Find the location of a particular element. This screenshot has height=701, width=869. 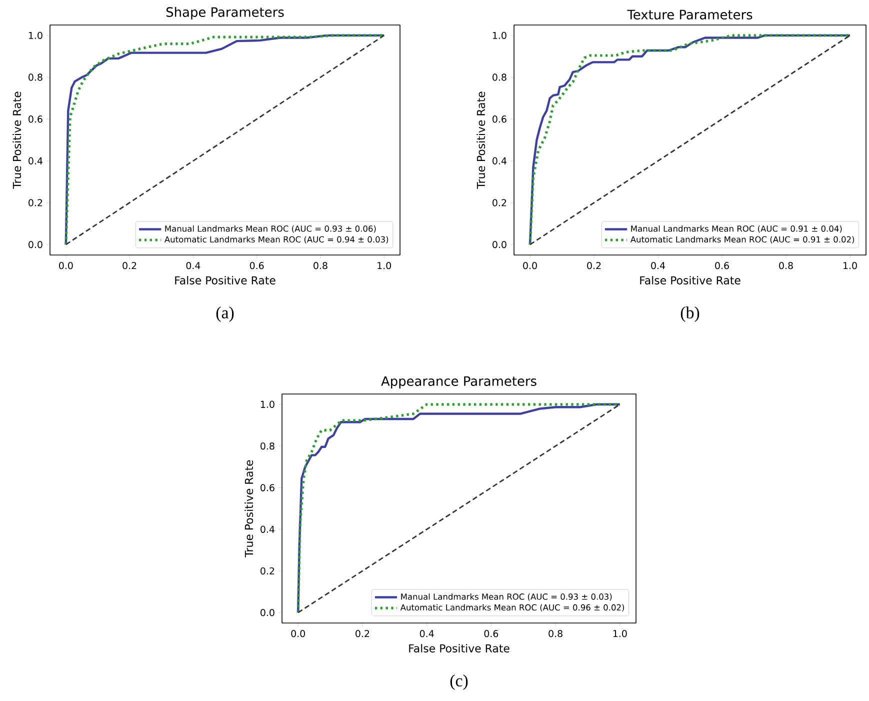

legend-label: Automatic Landmarks Mean ROC (AUC = 0.91 ± 0.02) is located at coordinates (742, 240).